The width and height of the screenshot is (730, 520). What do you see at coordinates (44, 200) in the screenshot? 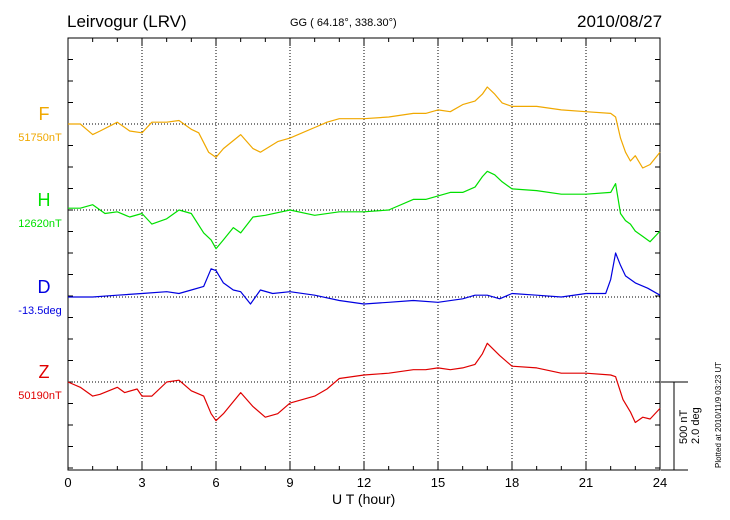
I see `channel-letter-h: H` at bounding box center [44, 200].